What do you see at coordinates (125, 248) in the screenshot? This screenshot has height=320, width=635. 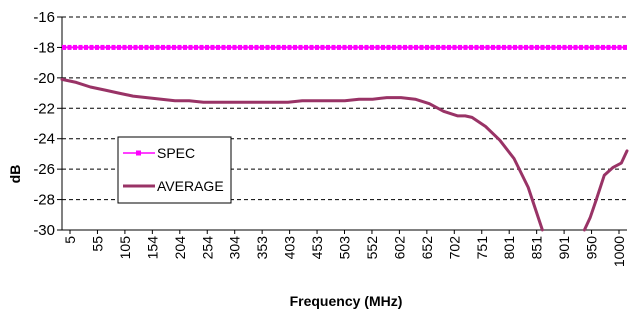 I see `x-tick-label: 105` at bounding box center [125, 248].